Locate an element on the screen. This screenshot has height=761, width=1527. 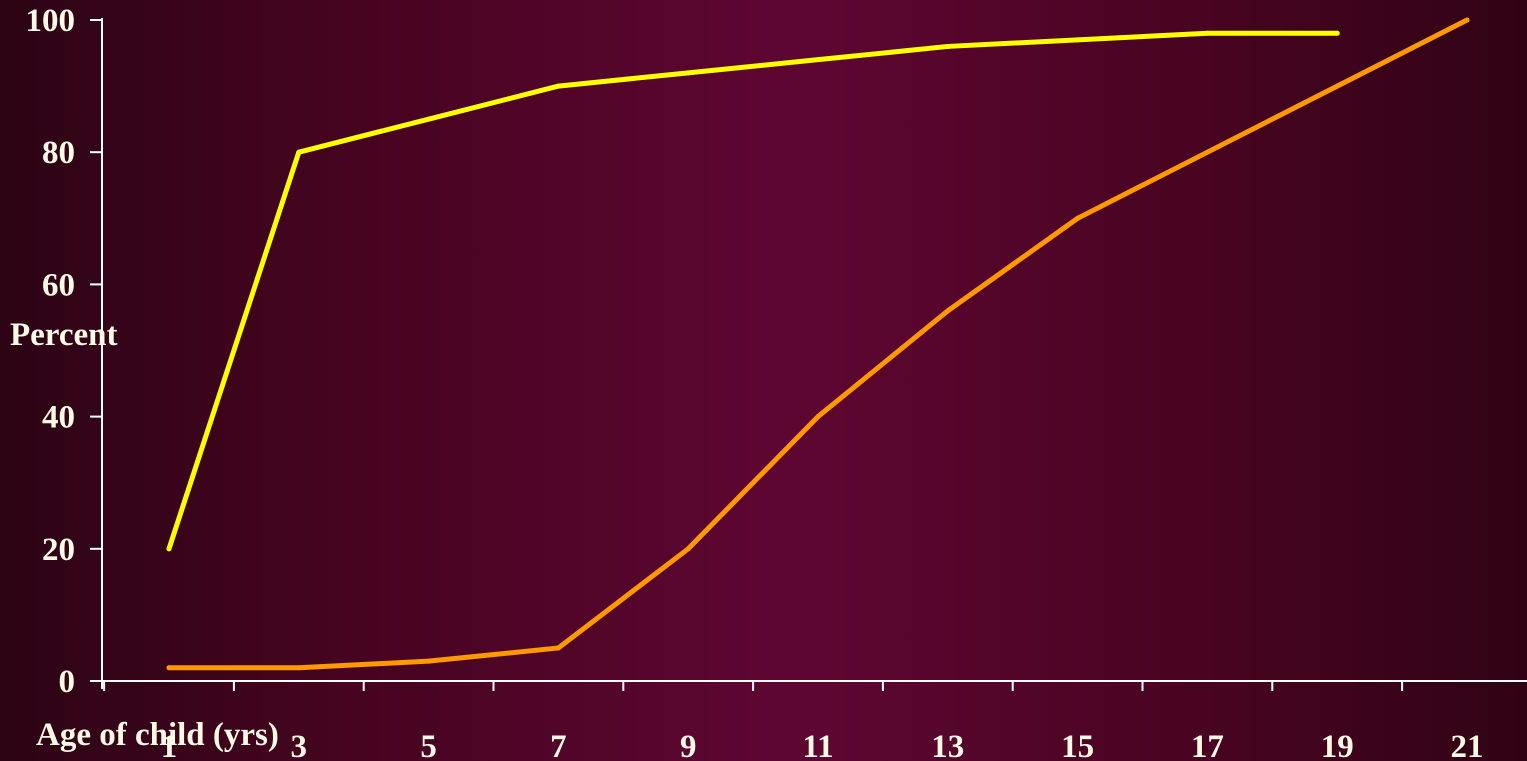
x-axis-ticks: 1 3 5 7 9 11 13 15 17 19 21 is located at coordinates (793, 721).